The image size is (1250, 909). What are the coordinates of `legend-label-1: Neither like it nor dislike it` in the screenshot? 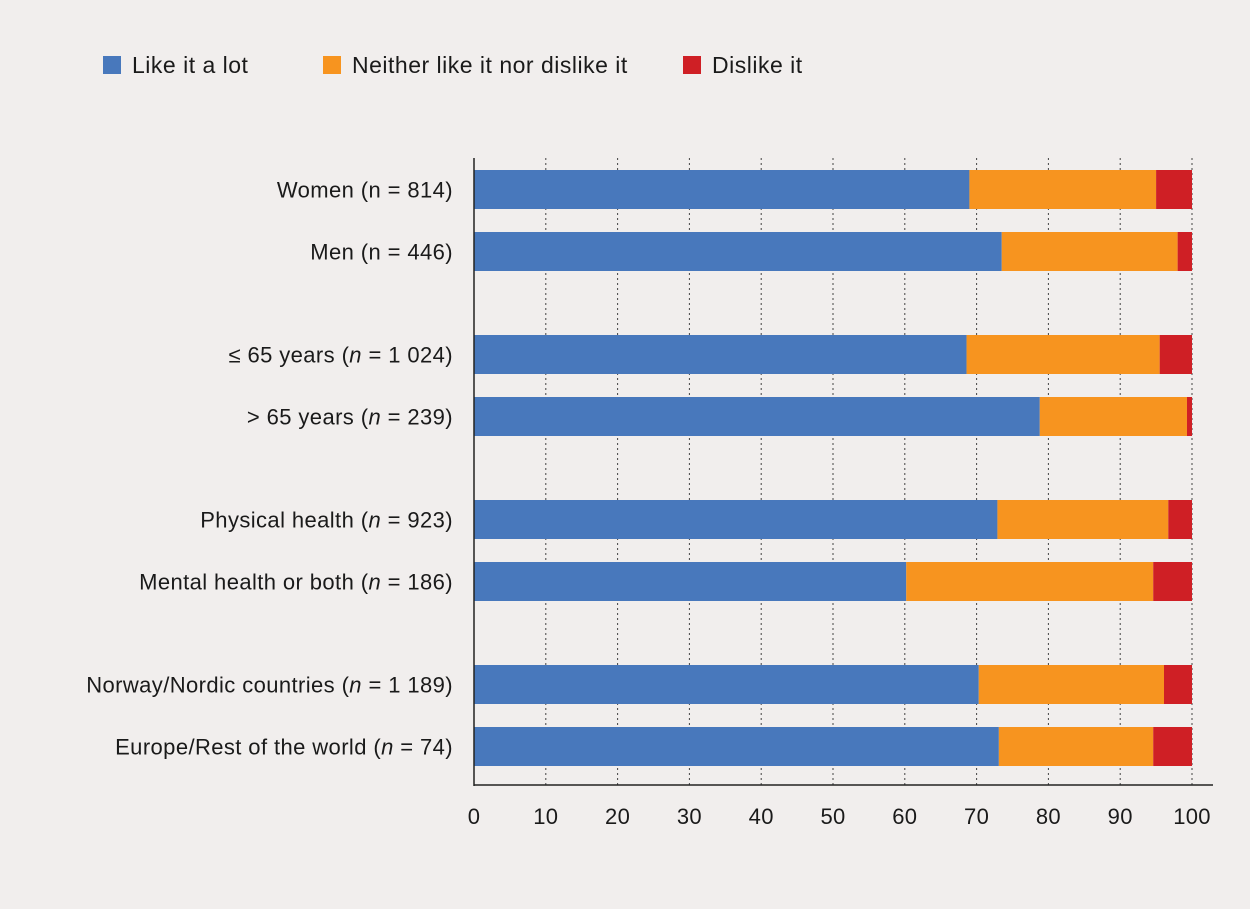 It's located at (490, 65).